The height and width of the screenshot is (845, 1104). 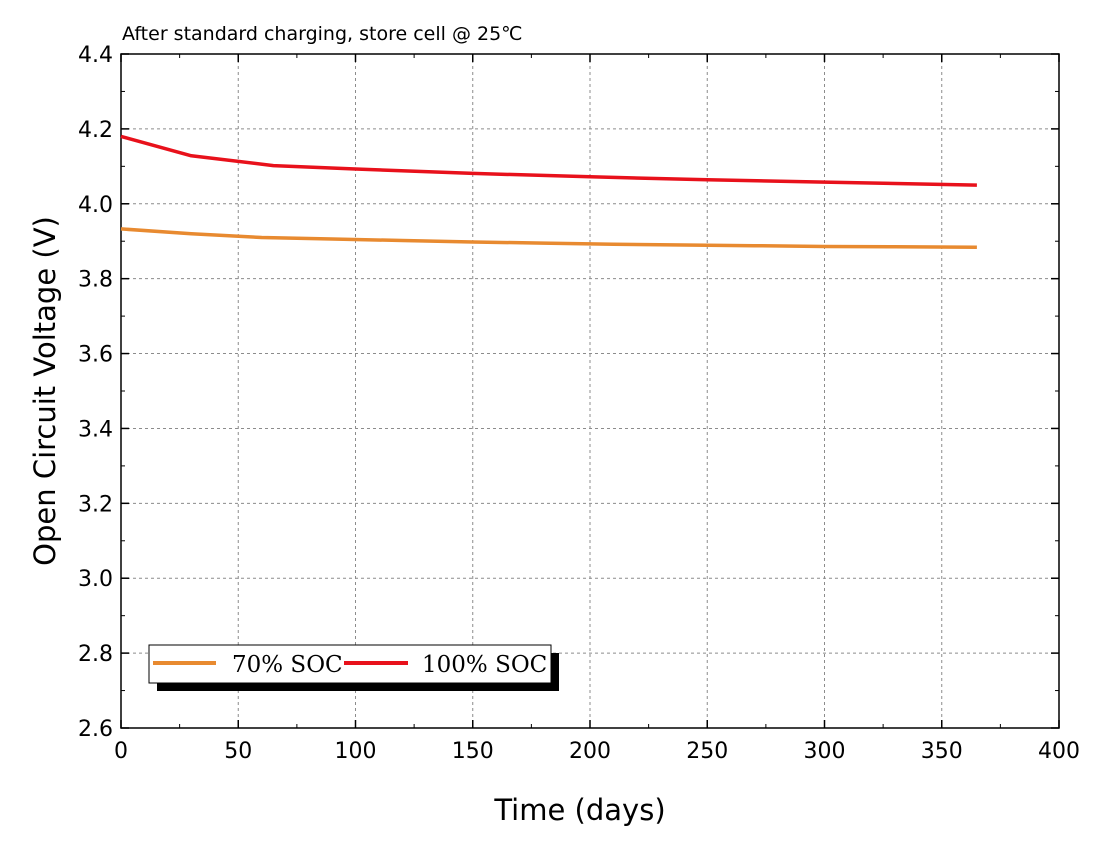 What do you see at coordinates (95, 55) in the screenshot?
I see `y-tick-label: 4.4` at bounding box center [95, 55].